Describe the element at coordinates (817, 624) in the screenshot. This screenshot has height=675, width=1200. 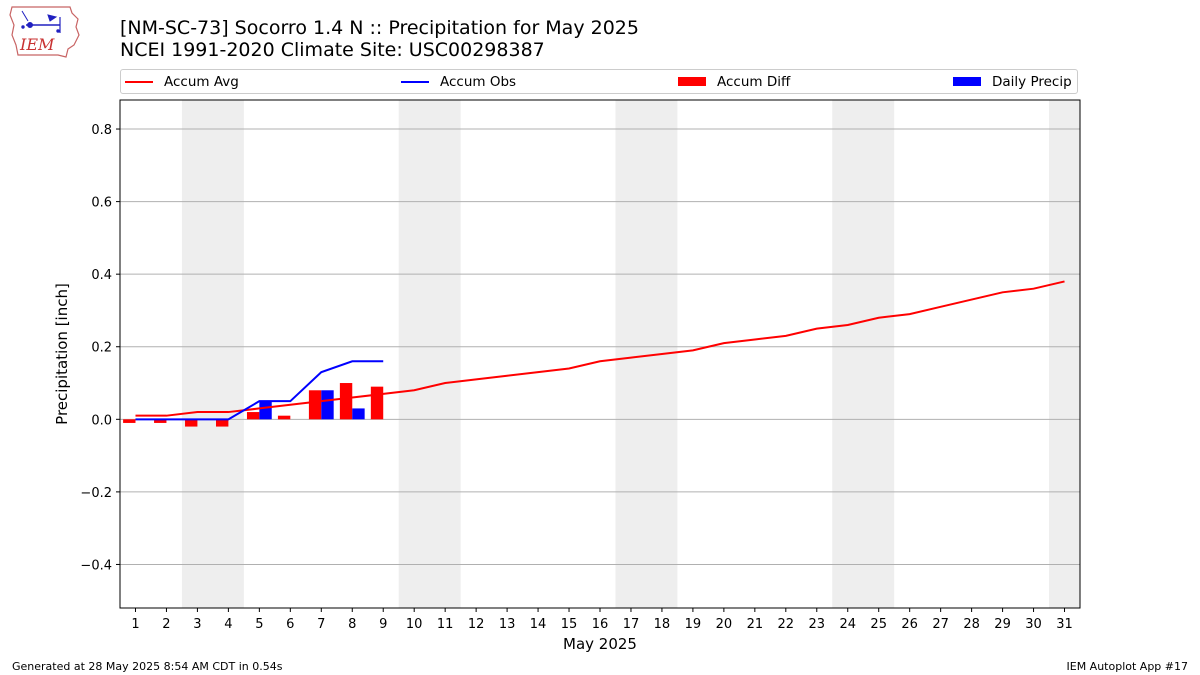
I see `x-tick-label: 23` at that location.